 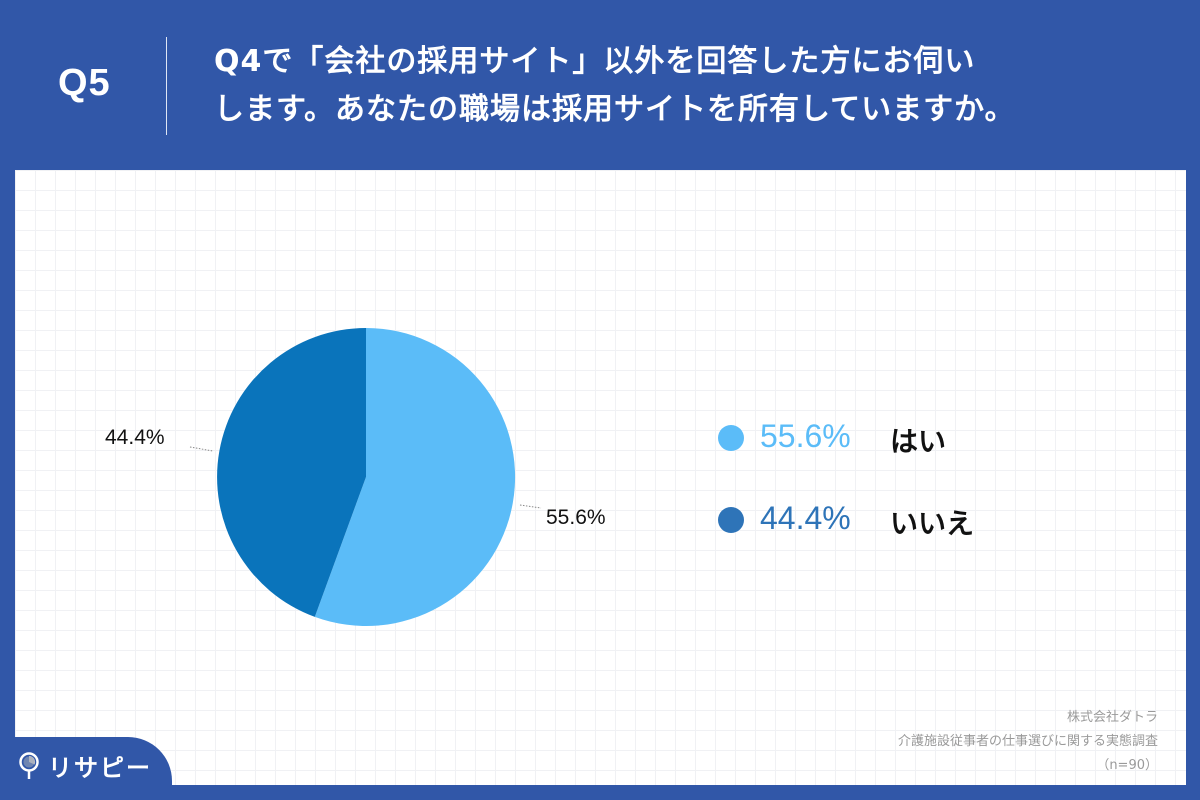 I want to click on pie-slice-no, so click(x=291, y=472).